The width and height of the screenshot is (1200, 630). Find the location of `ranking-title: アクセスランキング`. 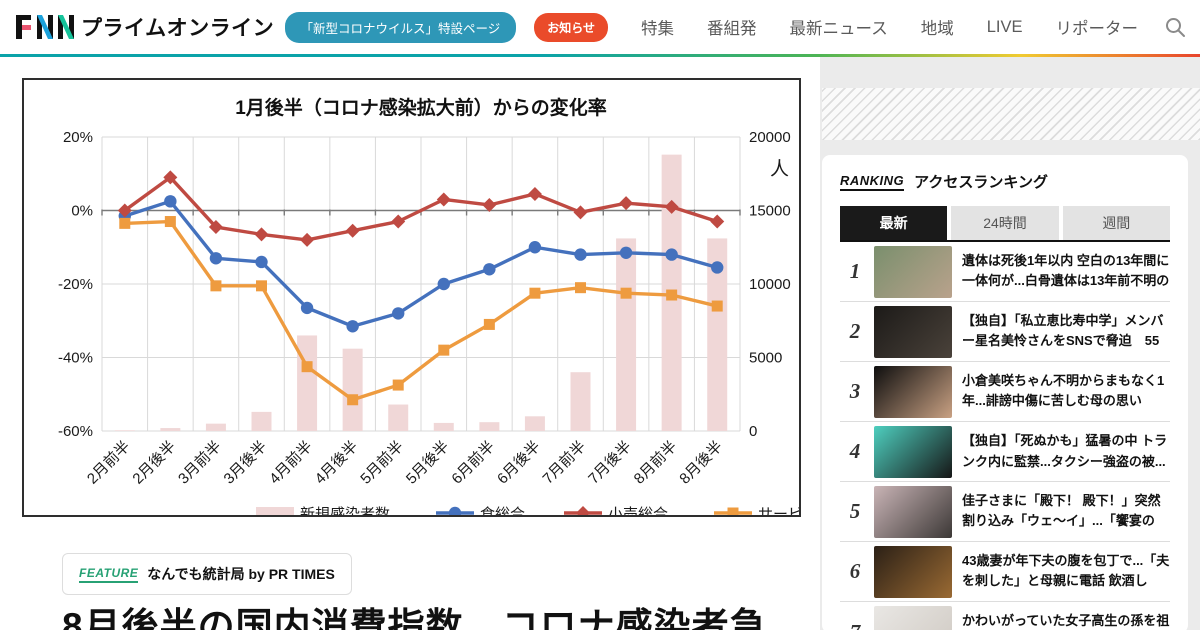

ranking-title: アクセスランキング is located at coordinates (981, 182).